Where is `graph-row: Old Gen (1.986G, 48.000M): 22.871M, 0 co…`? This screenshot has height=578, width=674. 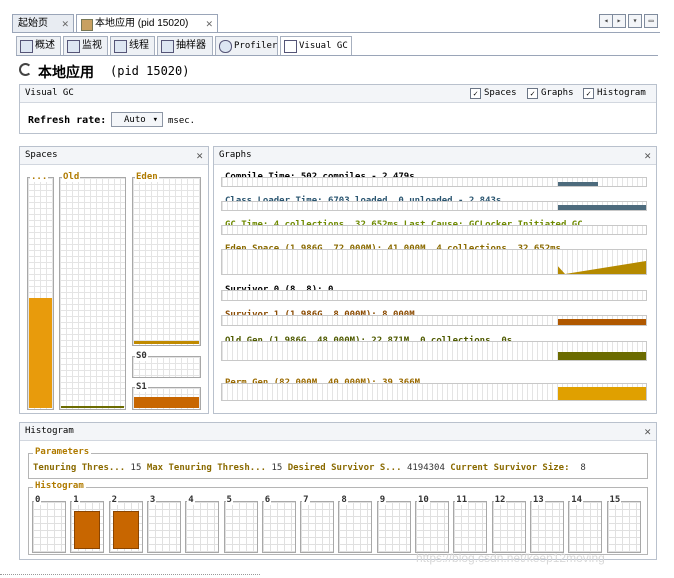 graph-row: Old Gen (1.986G, 48.000M): 22.871M, 0 co… is located at coordinates (434, 349).